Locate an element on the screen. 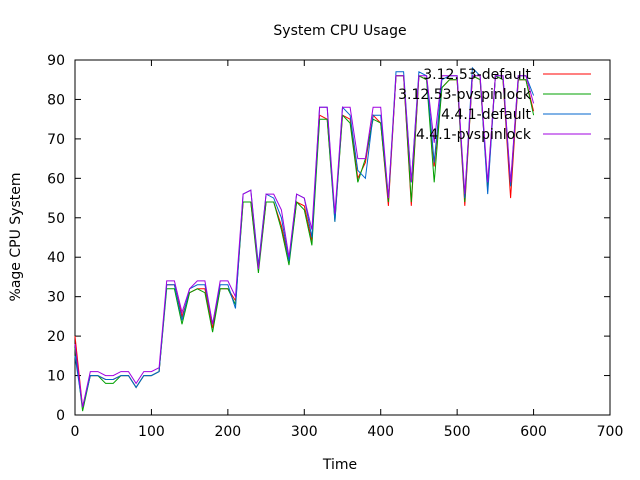 This screenshot has height=480, width=640. chart-title: System CPU Usage is located at coordinates (339, 31).